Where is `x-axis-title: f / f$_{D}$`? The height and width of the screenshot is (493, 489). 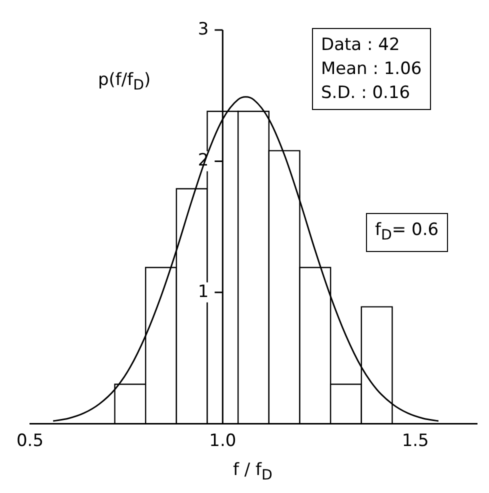 x-axis-title: f / f$_{D}$ is located at coordinates (252, 472).